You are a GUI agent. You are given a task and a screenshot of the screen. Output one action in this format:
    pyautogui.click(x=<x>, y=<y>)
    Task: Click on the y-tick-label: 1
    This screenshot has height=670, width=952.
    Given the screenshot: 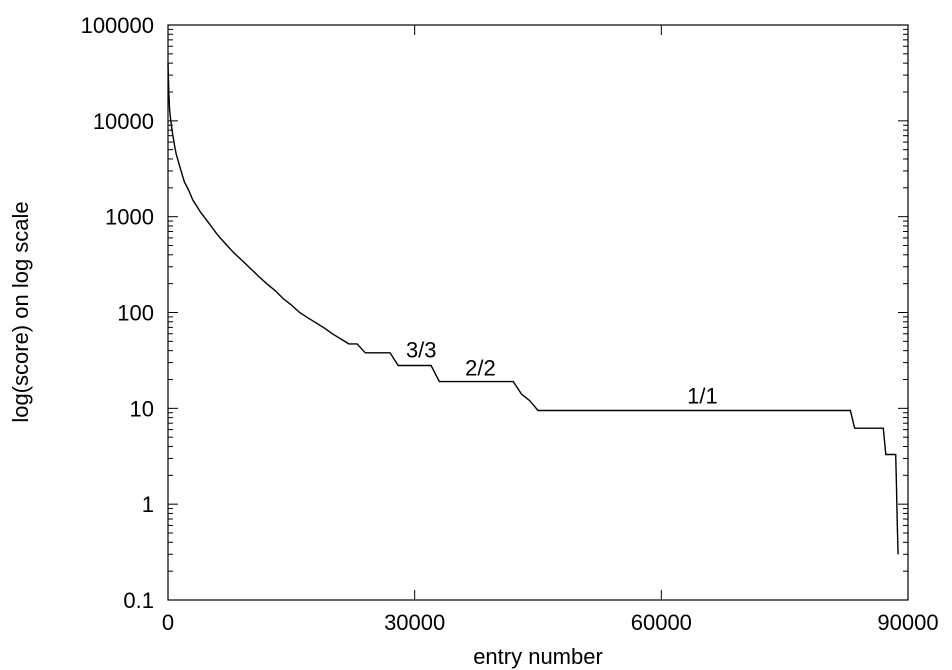 What is the action you would take?
    pyautogui.click(x=148, y=504)
    